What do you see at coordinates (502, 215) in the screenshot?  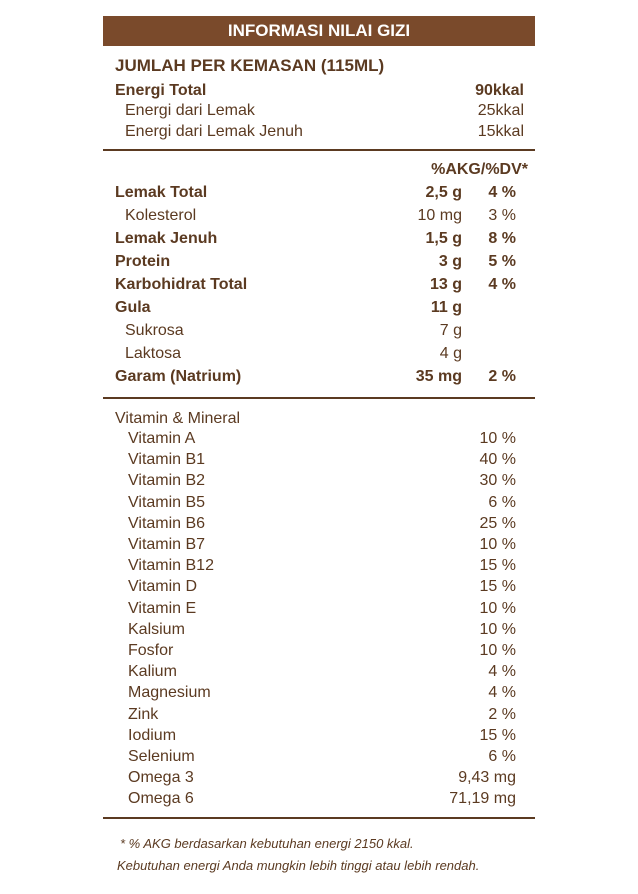 I see `nutrient-percent: 3 %` at bounding box center [502, 215].